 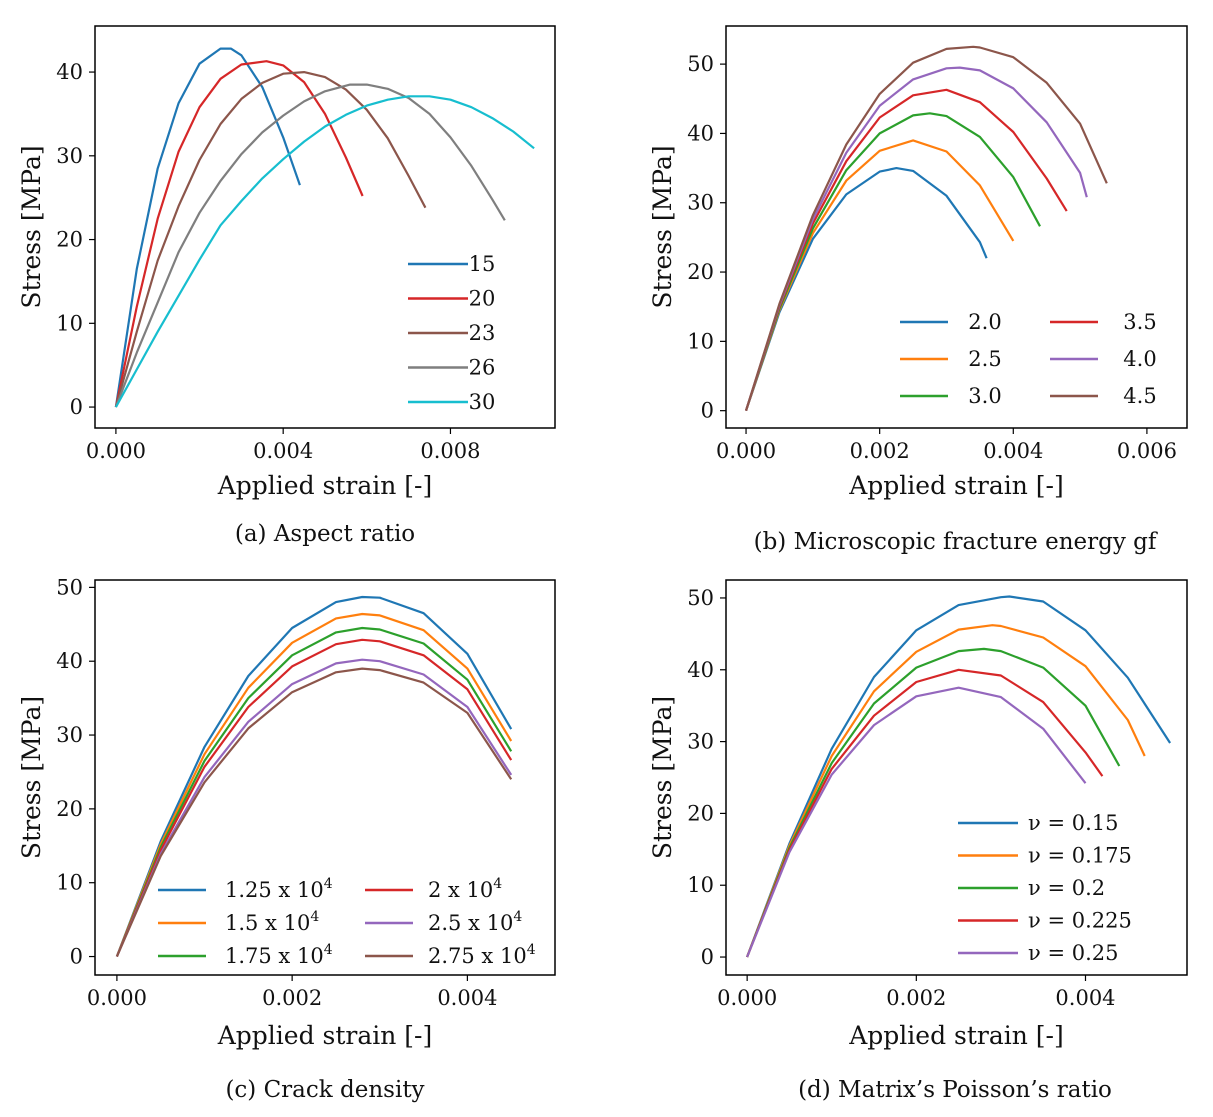 I want to click on legend-label: 2.0, so click(x=984, y=322).